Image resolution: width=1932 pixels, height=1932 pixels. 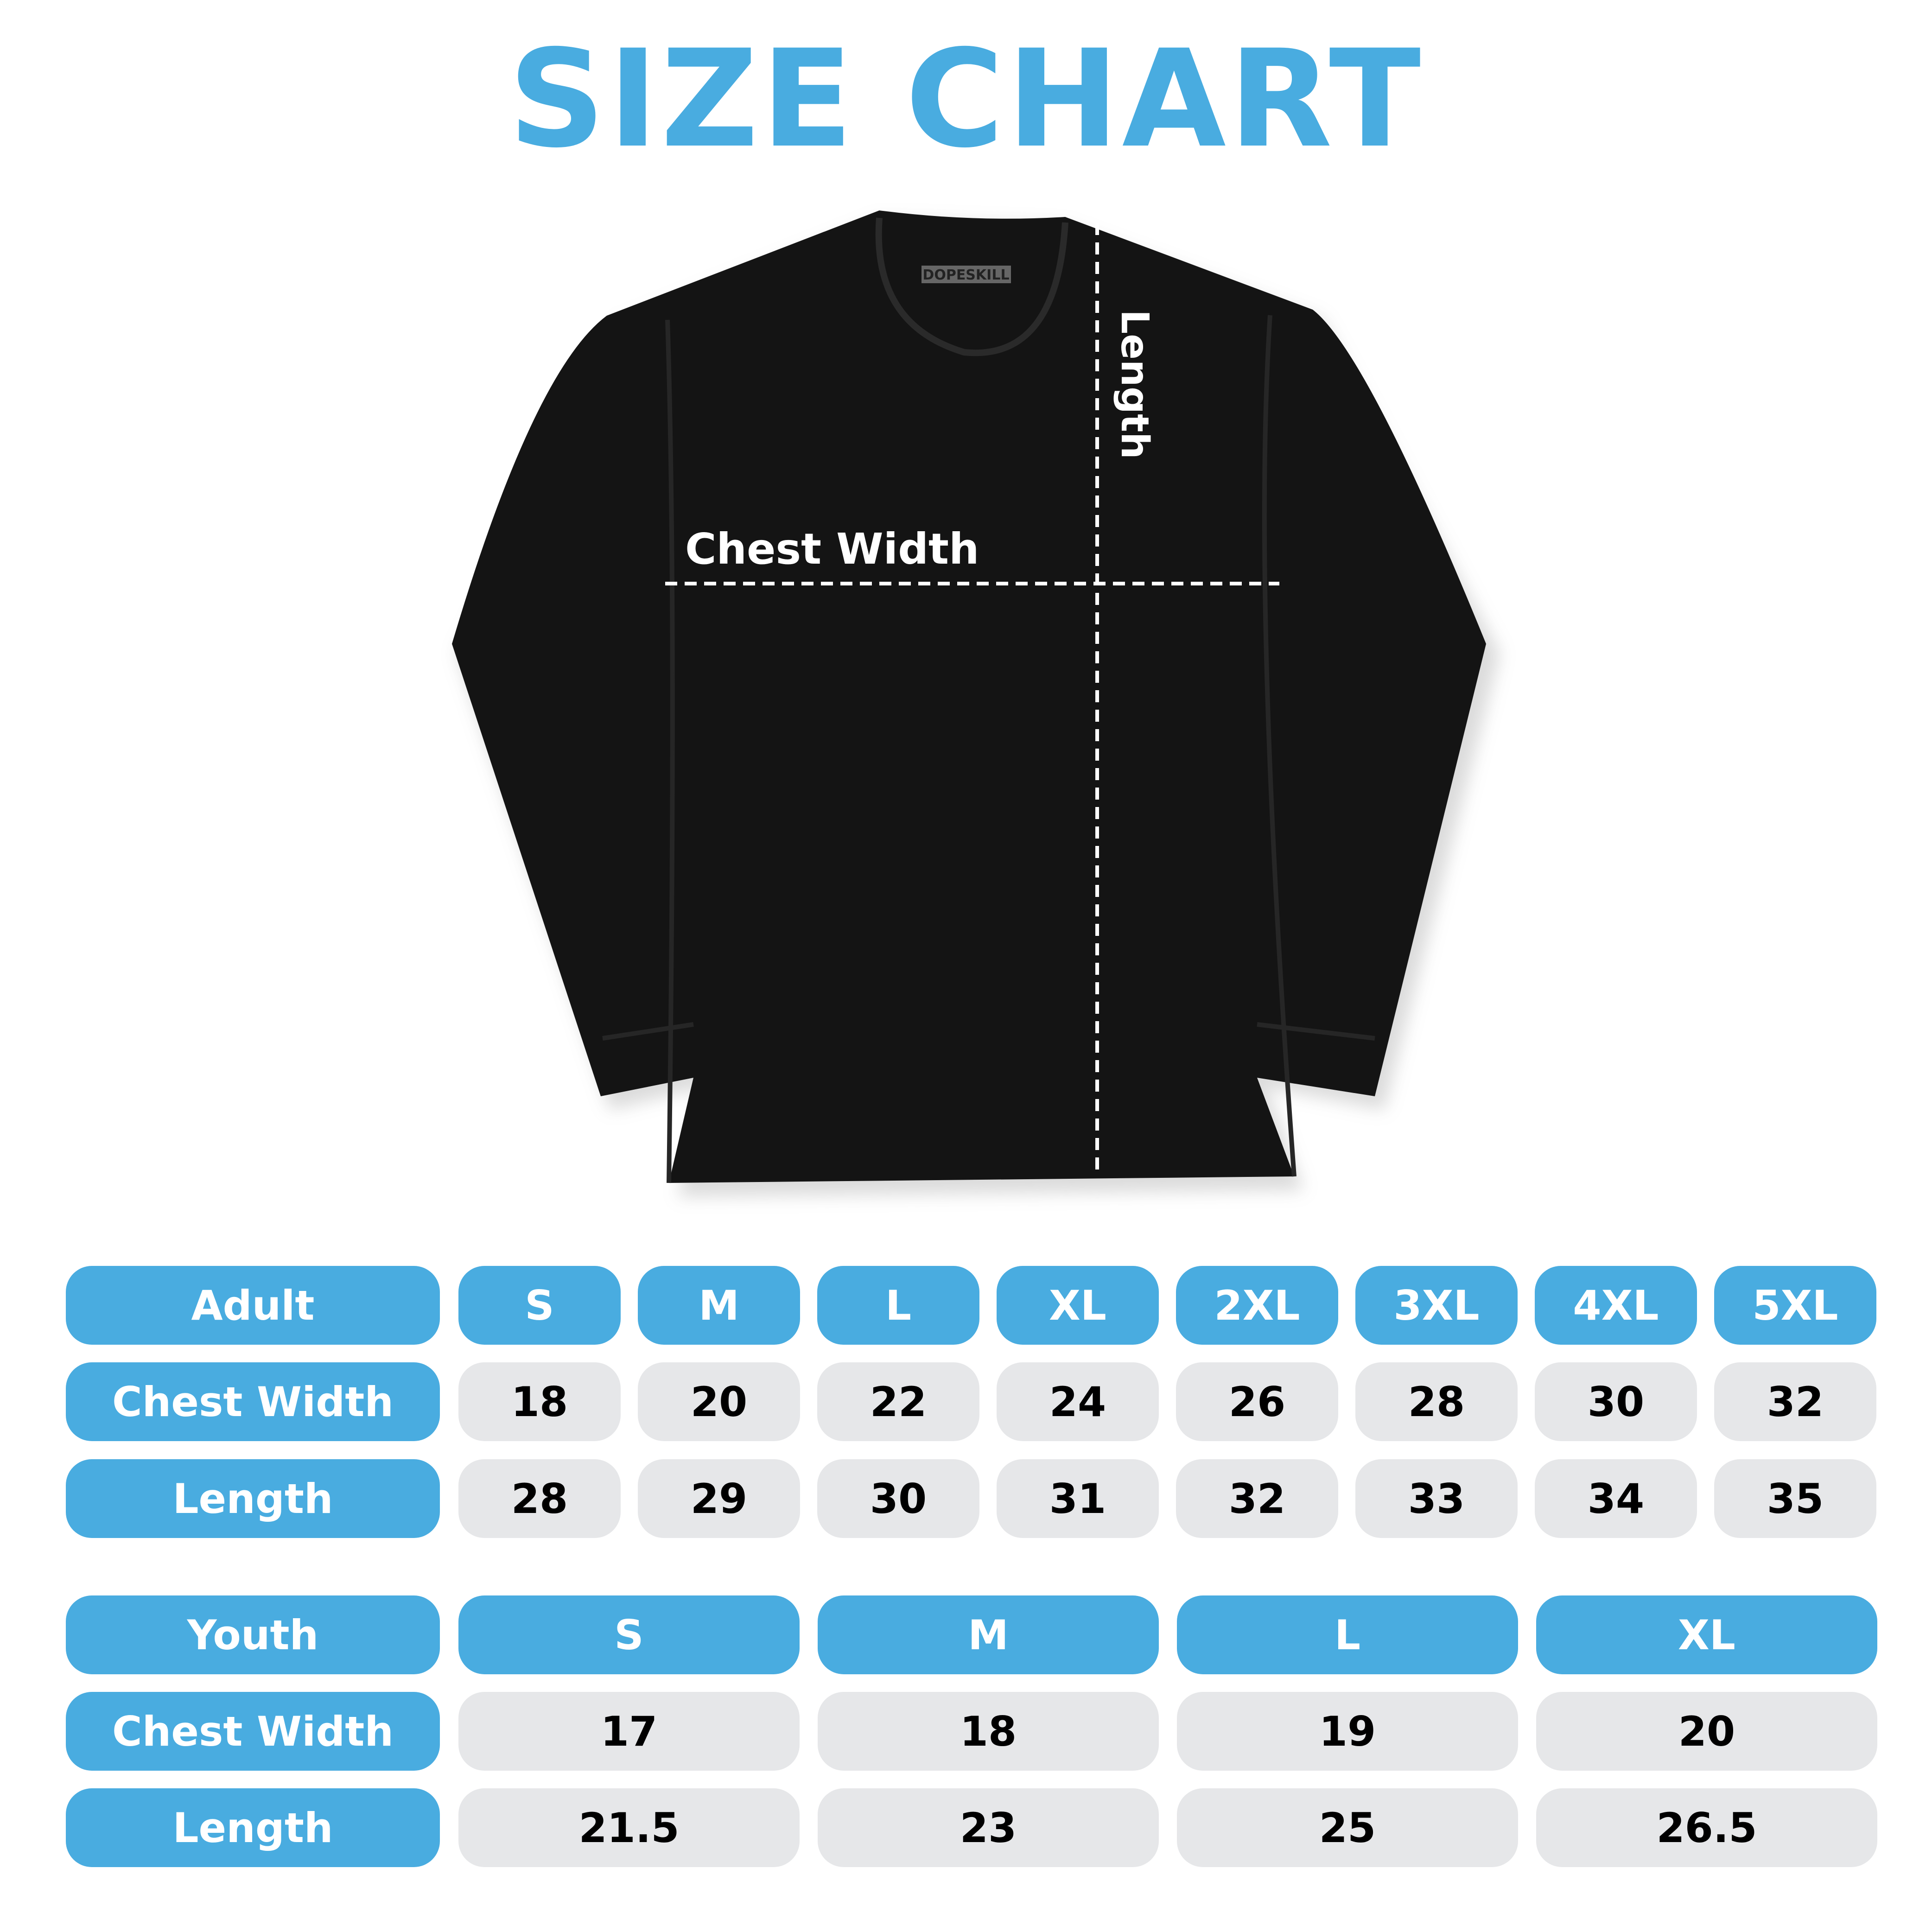 I want to click on youth-value-cell: 25, so click(x=1347, y=1827).